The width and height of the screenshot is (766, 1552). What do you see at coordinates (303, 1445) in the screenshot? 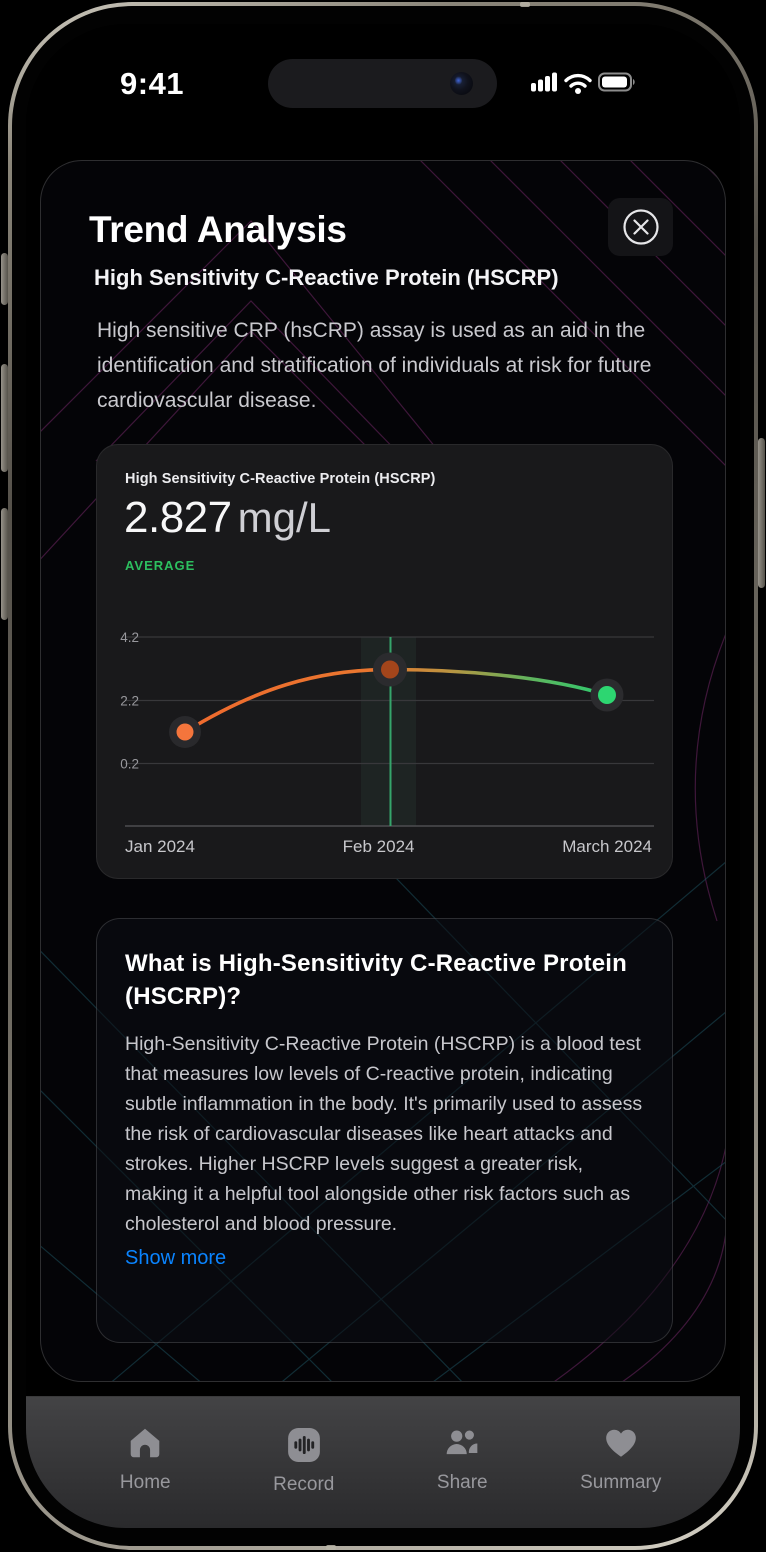
I see `record-icon` at bounding box center [303, 1445].